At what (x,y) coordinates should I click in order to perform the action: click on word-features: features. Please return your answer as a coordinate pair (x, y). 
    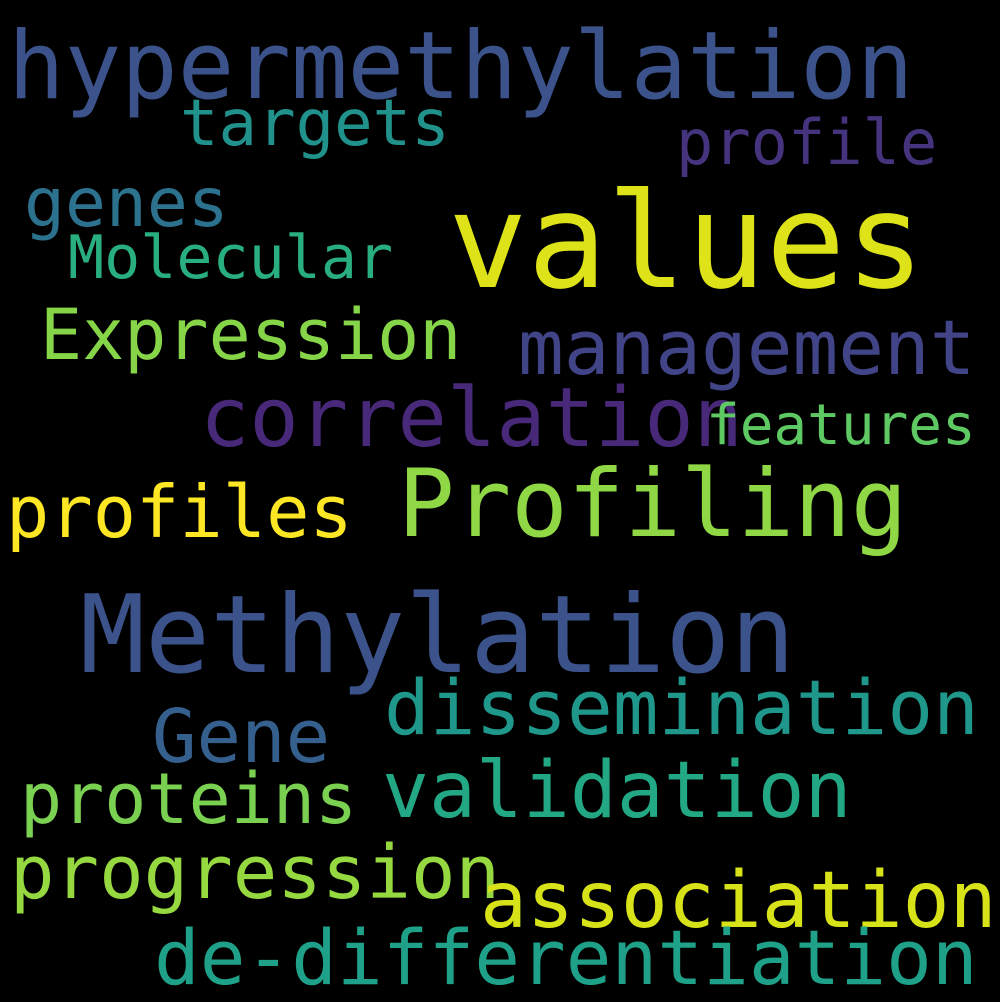
    Looking at the image, I should click on (841, 425).